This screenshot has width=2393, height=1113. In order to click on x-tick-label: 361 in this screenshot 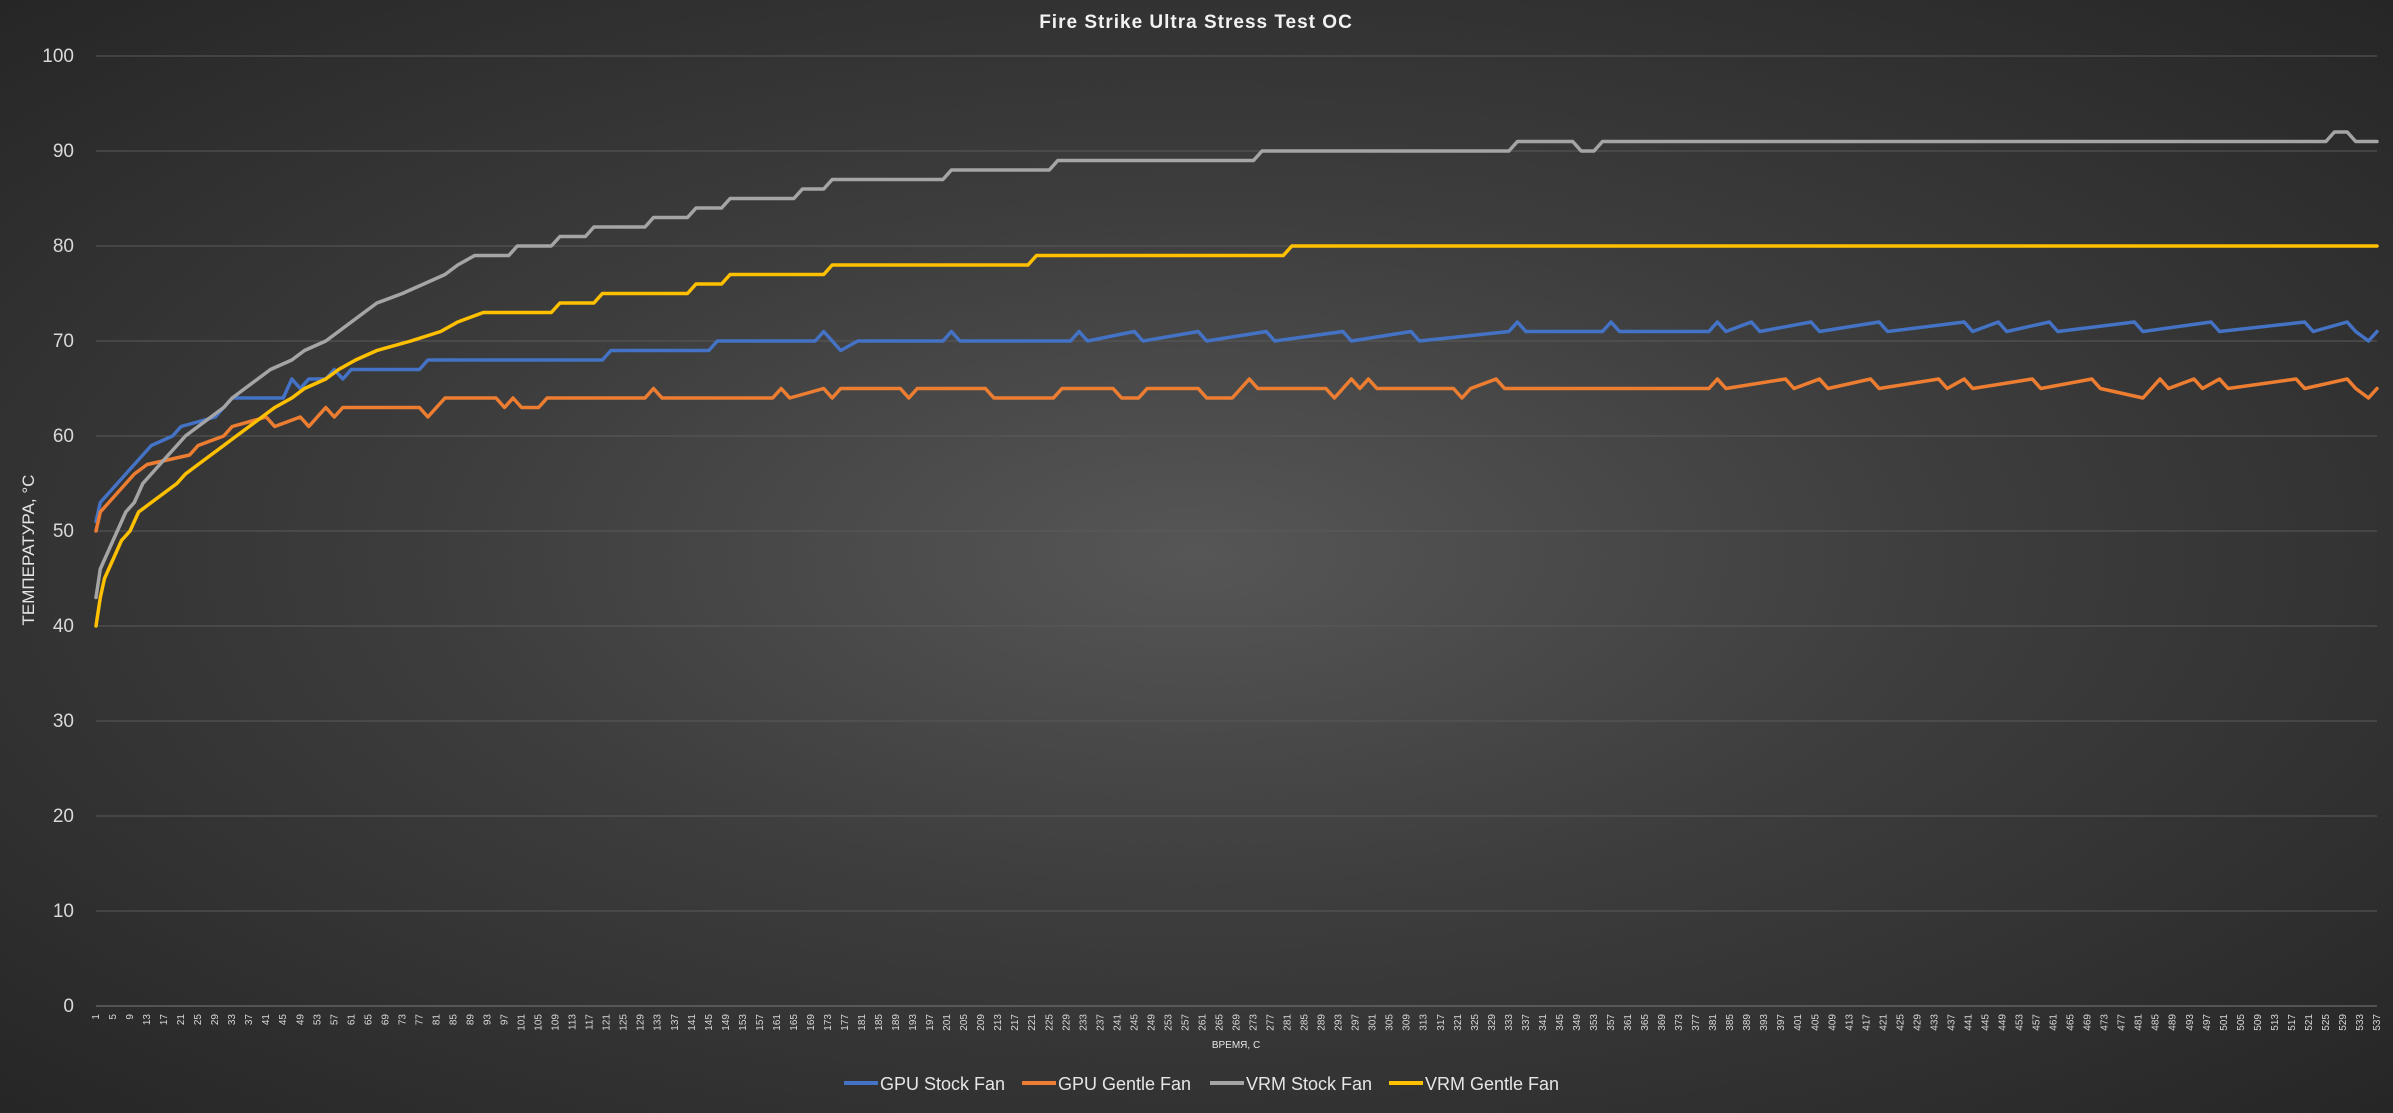, I will do `click(1628, 1022)`.